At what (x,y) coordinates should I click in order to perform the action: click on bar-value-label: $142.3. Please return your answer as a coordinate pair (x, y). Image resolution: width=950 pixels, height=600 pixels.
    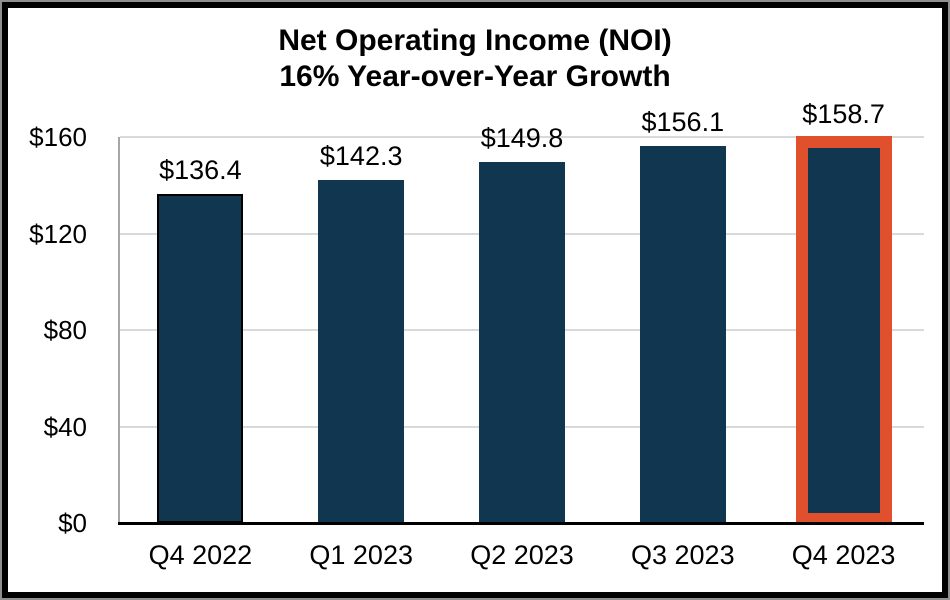
    Looking at the image, I should click on (361, 155).